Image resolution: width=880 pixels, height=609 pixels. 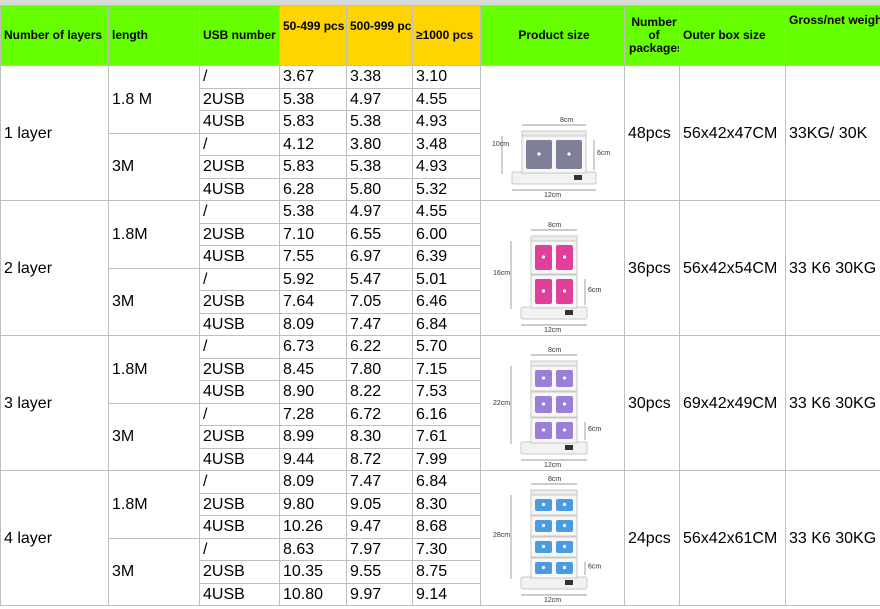 I want to click on price-50-499-cell: 8.45, so click(x=313, y=369).